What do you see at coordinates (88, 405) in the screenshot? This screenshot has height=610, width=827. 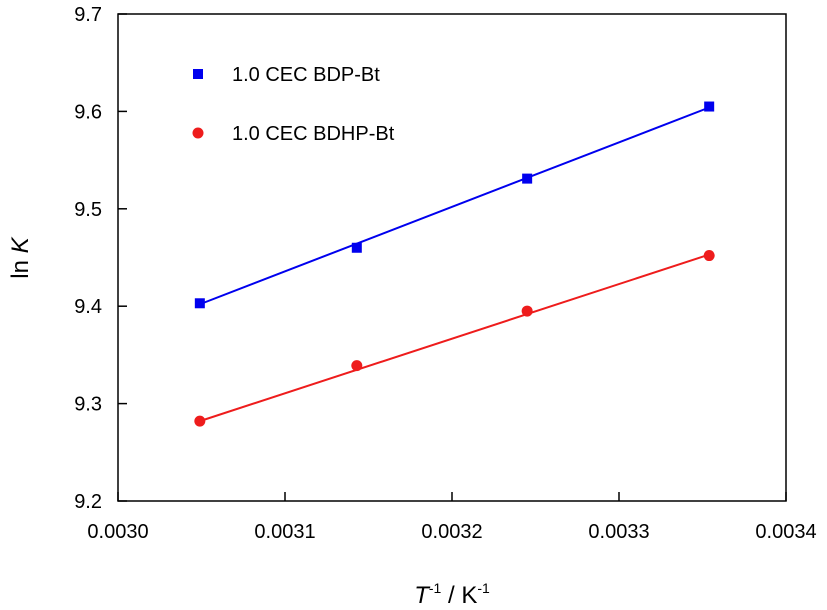 I see `y-tick-label: 9.3` at bounding box center [88, 405].